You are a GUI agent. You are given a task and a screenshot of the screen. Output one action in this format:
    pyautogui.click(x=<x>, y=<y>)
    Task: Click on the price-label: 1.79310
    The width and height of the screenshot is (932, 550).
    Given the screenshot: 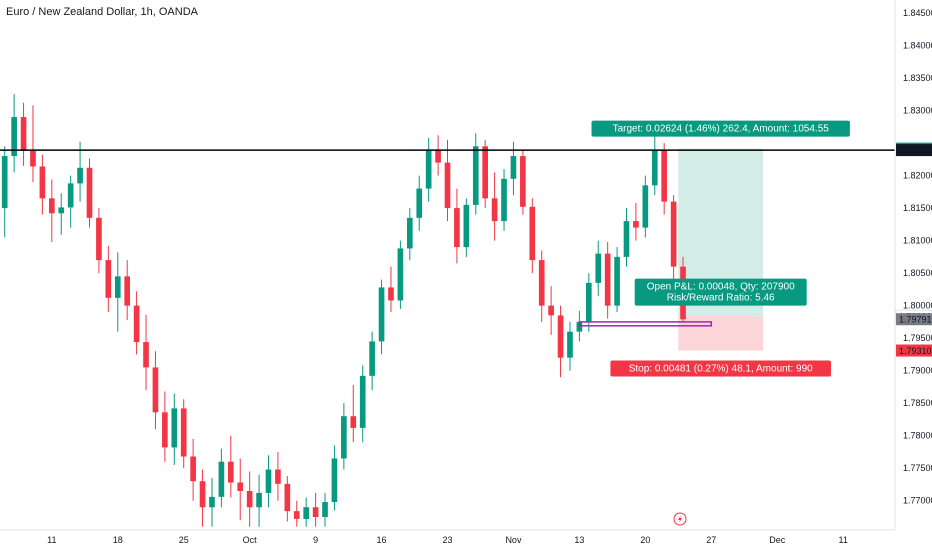 What is the action you would take?
    pyautogui.click(x=914, y=350)
    